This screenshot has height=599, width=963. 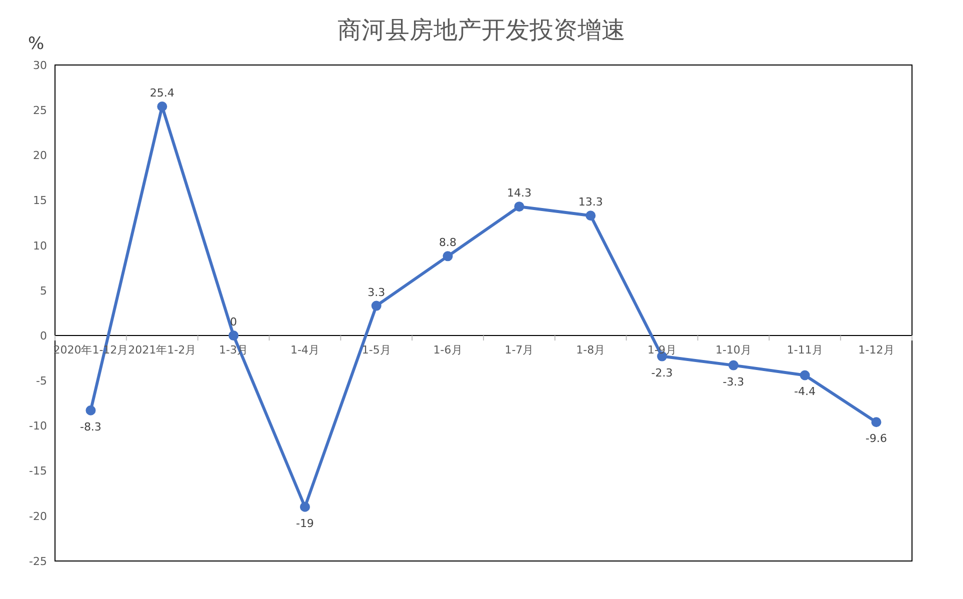 What do you see at coordinates (234, 322) in the screenshot?
I see `data-label: 0` at bounding box center [234, 322].